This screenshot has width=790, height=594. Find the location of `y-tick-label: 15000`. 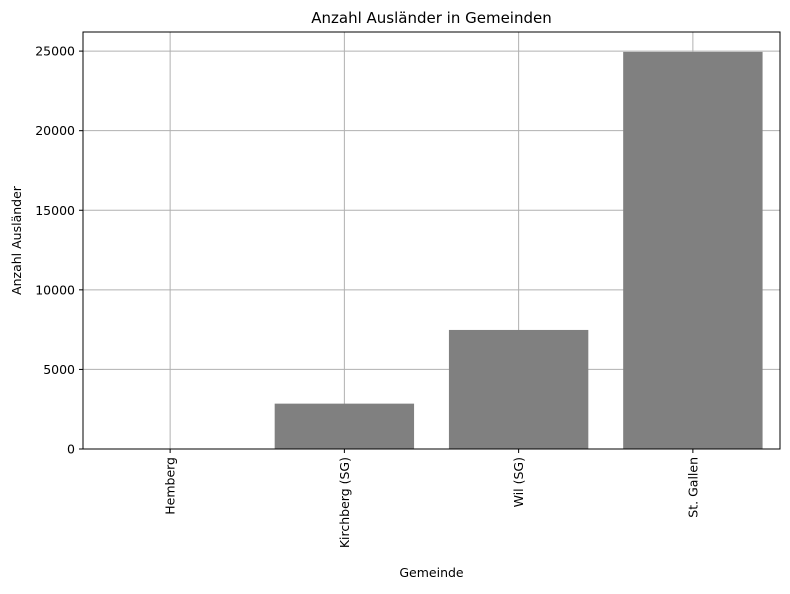

y-tick-label: 15000 is located at coordinates (55, 210).